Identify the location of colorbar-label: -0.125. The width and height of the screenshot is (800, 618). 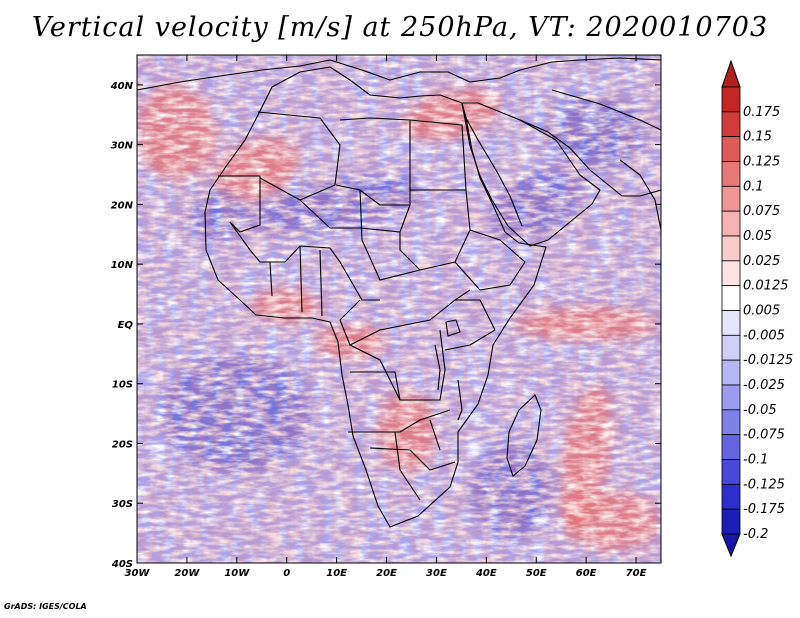
(764, 484).